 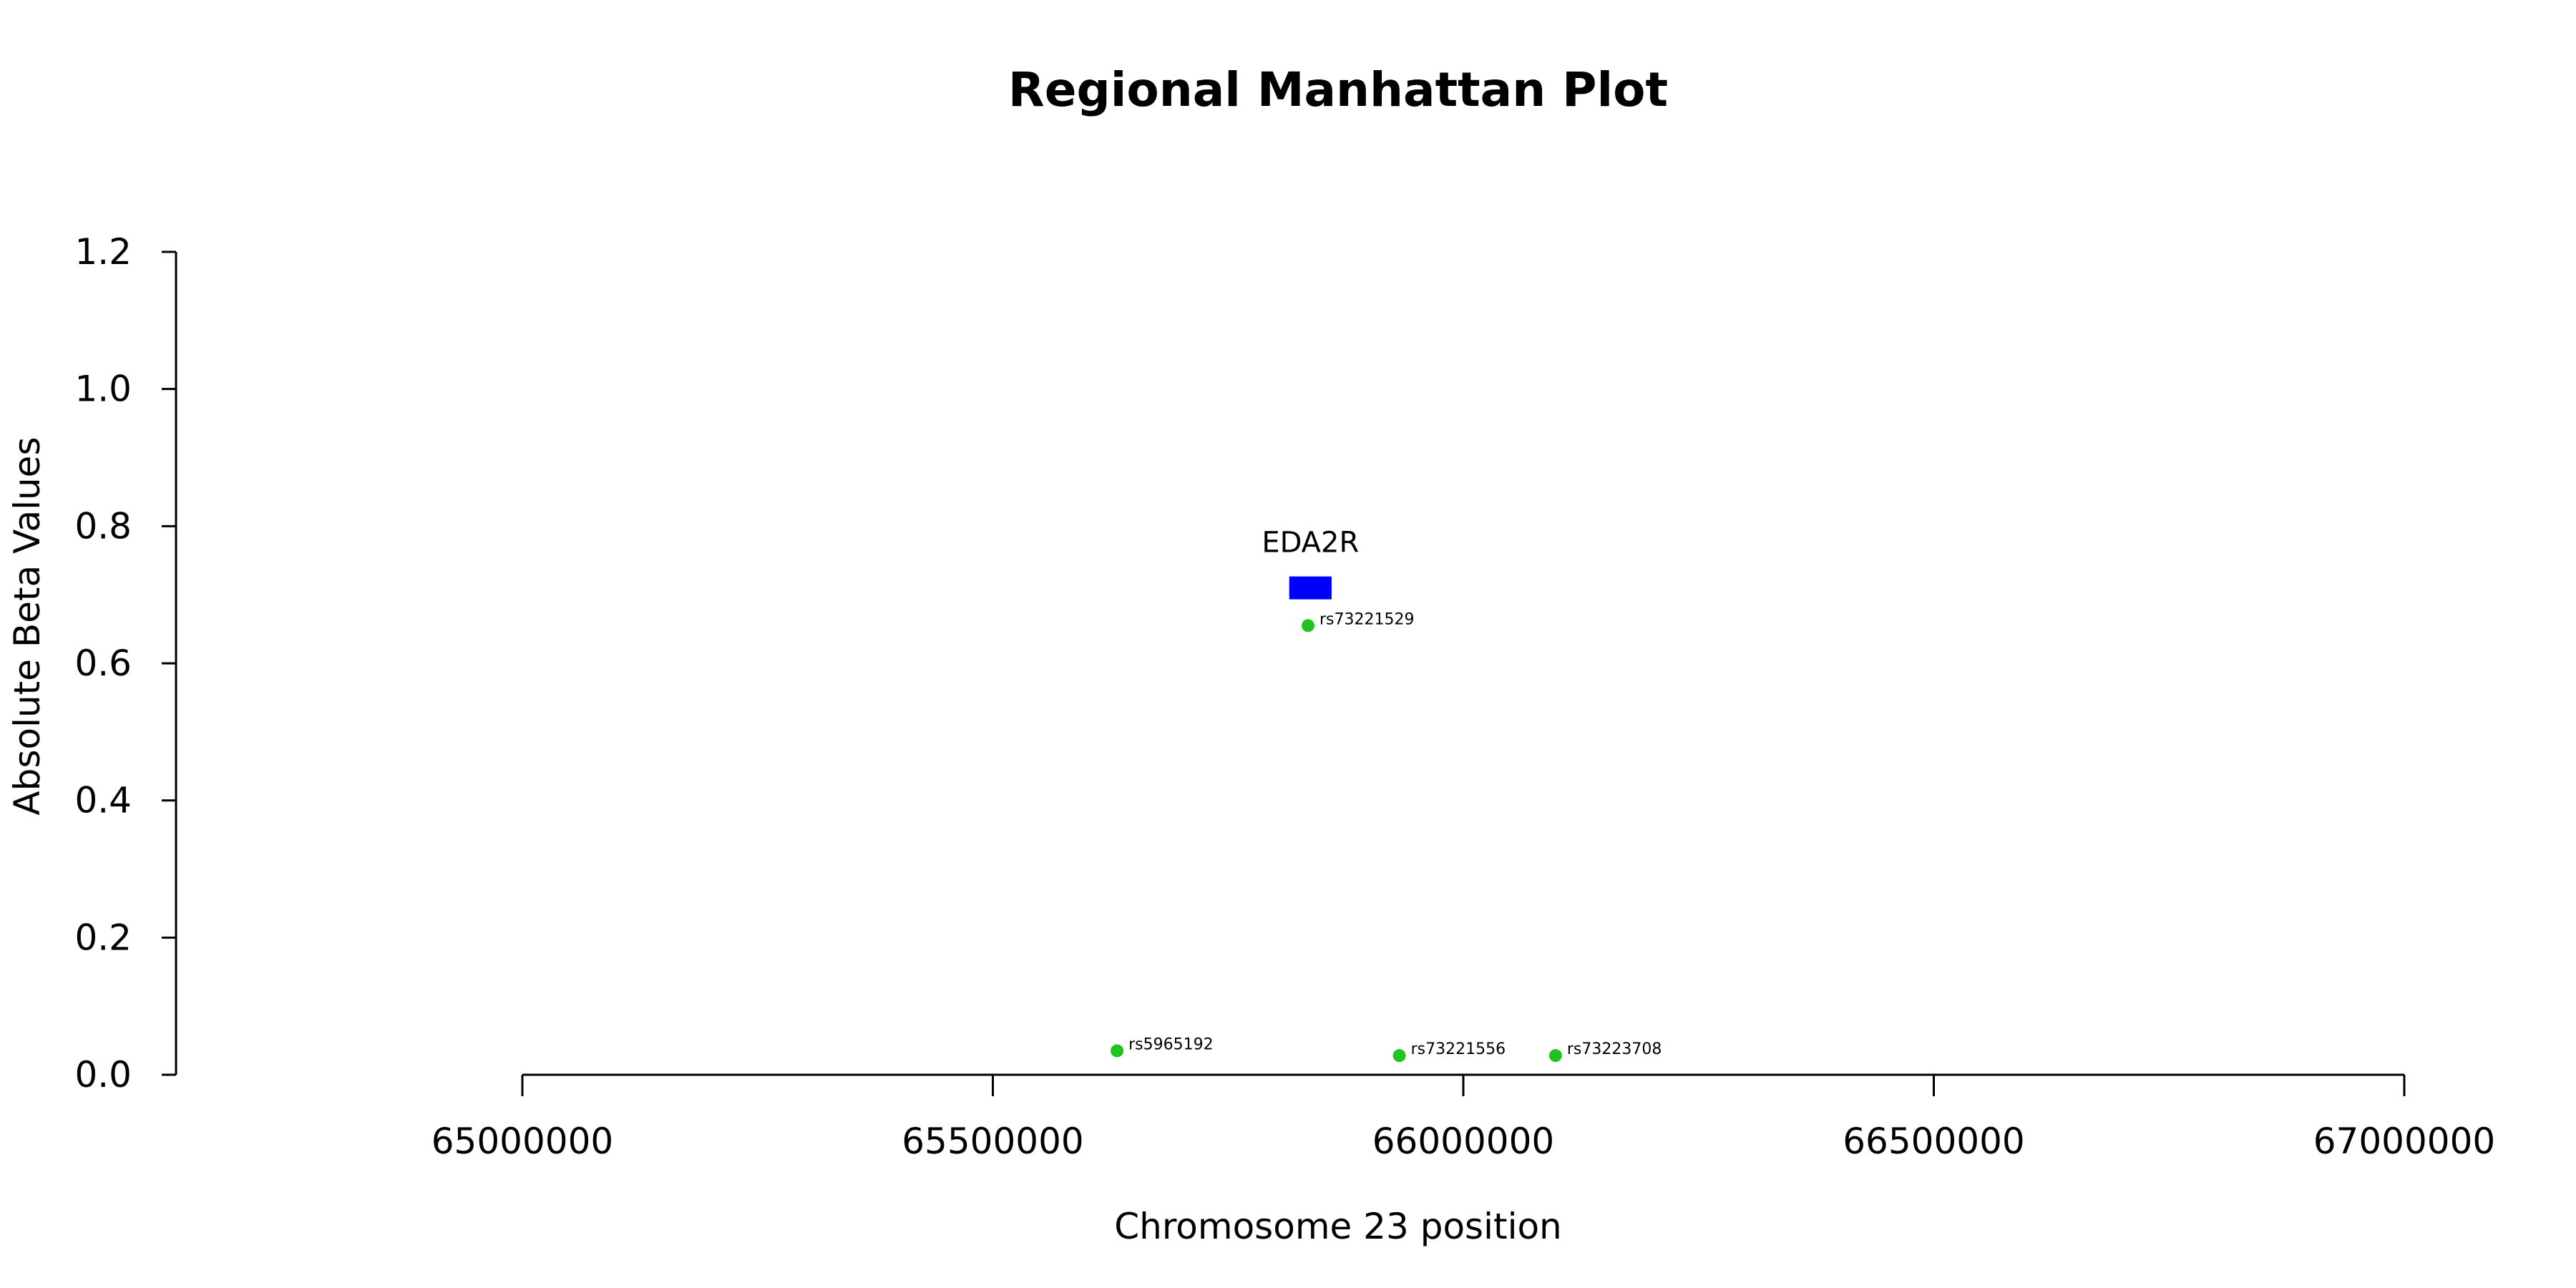 What do you see at coordinates (1614, 1049) in the screenshot?
I see `snp-label: rs73223708` at bounding box center [1614, 1049].